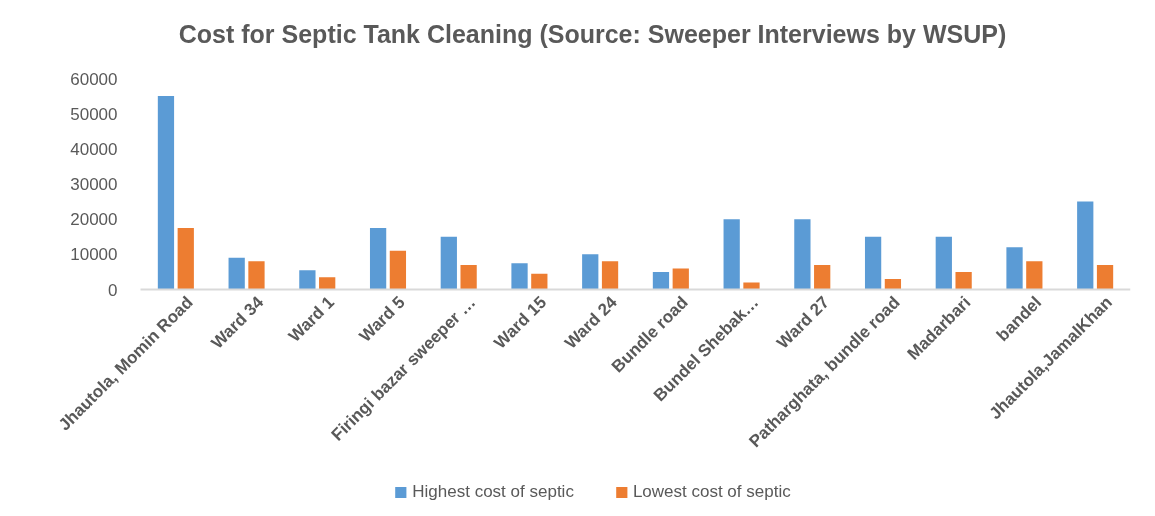 The image size is (1155, 516). I want to click on y-tick-label: 20000, so click(94, 220).